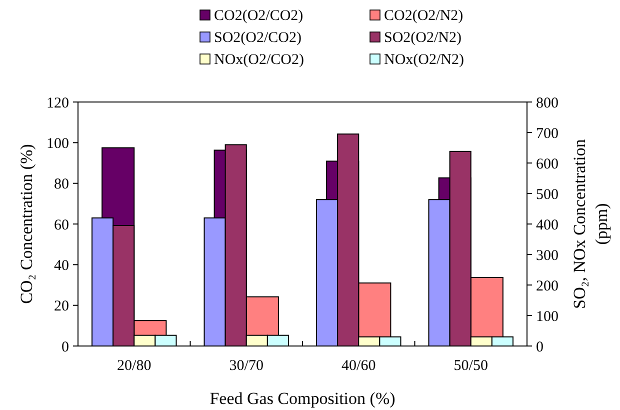  What do you see at coordinates (540, 347) in the screenshot?
I see `y2-tick-label: 0` at bounding box center [540, 347].